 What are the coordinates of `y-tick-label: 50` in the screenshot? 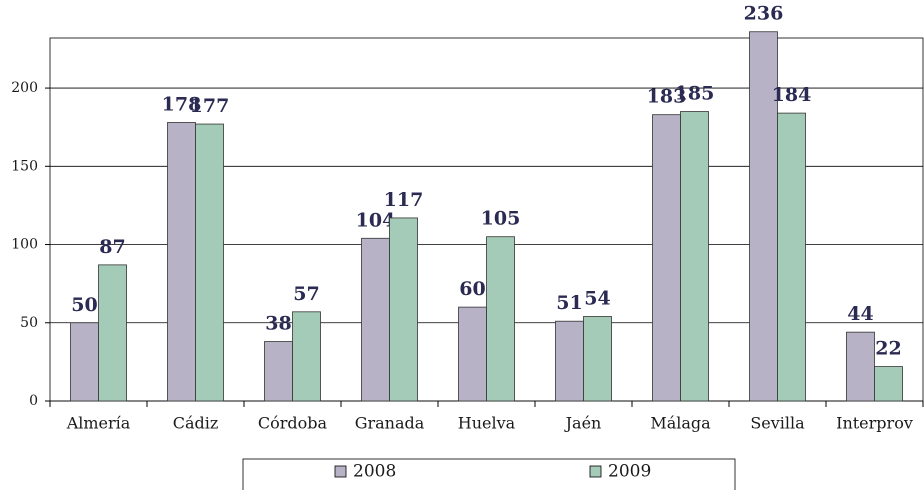 It's located at (29, 323).